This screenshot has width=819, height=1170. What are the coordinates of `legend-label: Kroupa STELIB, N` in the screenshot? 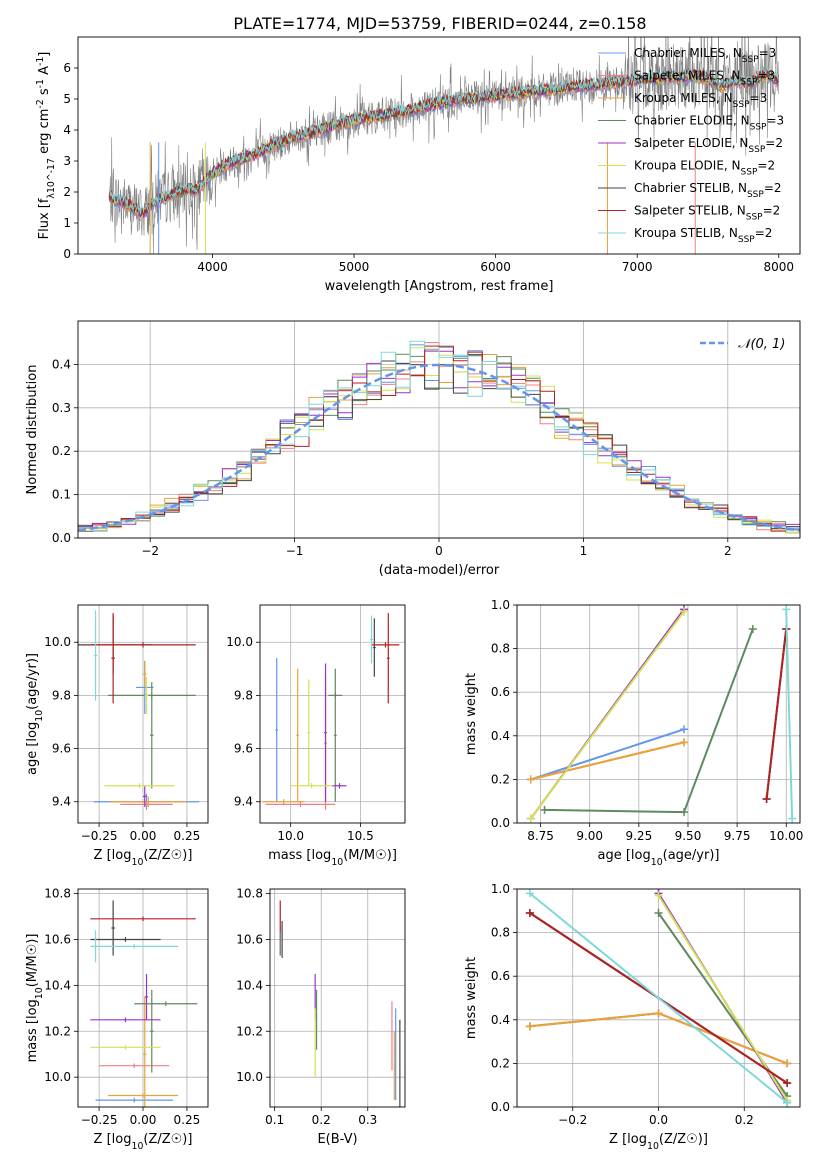 It's located at (686, 233).